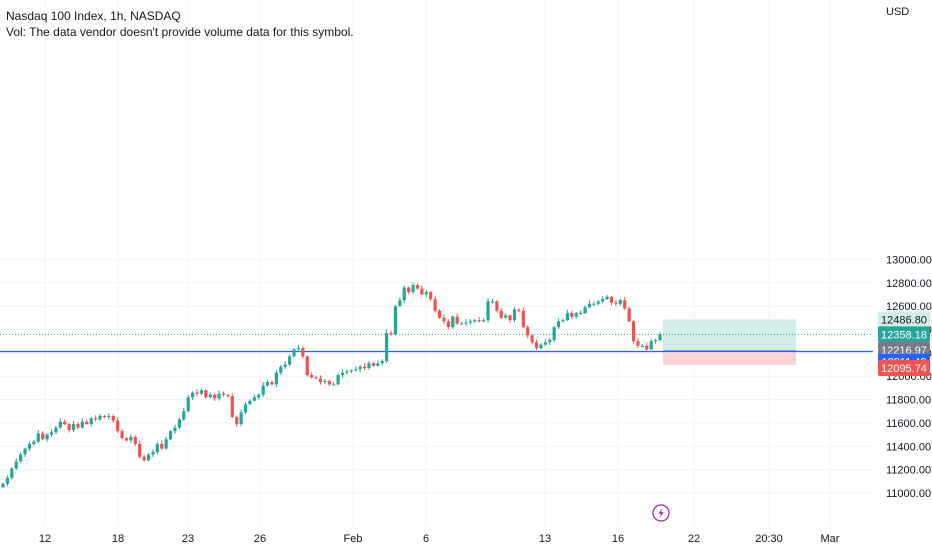 This screenshot has height=550, width=932. What do you see at coordinates (439, 539) in the screenshot?
I see `time-axis: 12 18 23 26 Feb 6 13 16 22 20:30 Mar` at bounding box center [439, 539].